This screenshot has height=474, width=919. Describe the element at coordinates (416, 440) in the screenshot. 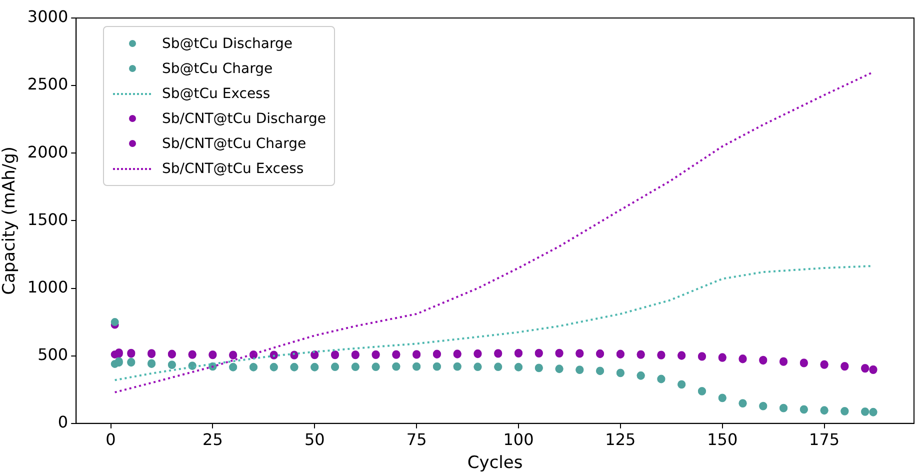

I see `x-tick-label: 75` at that location.